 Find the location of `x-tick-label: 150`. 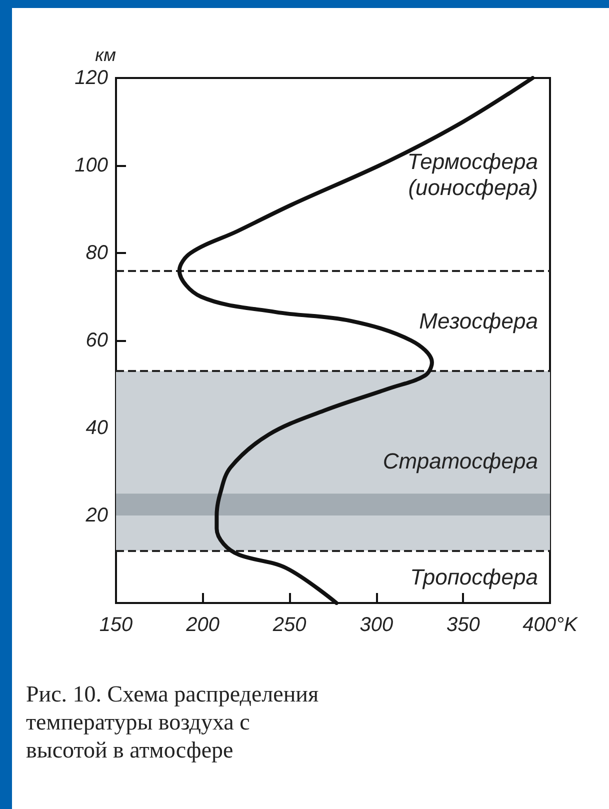

x-tick-label: 150 is located at coordinates (116, 625).